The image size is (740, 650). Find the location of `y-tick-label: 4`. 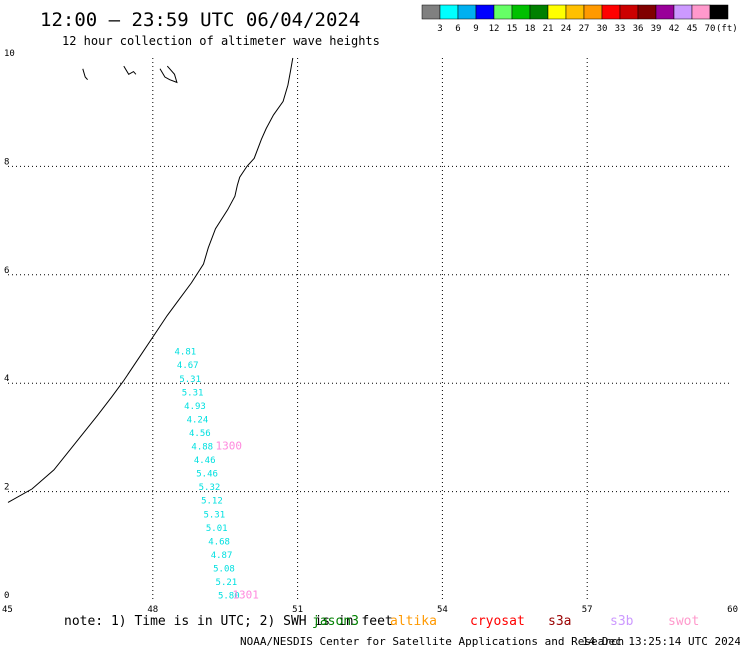

y-tick-label: 4 is located at coordinates (6, 379).